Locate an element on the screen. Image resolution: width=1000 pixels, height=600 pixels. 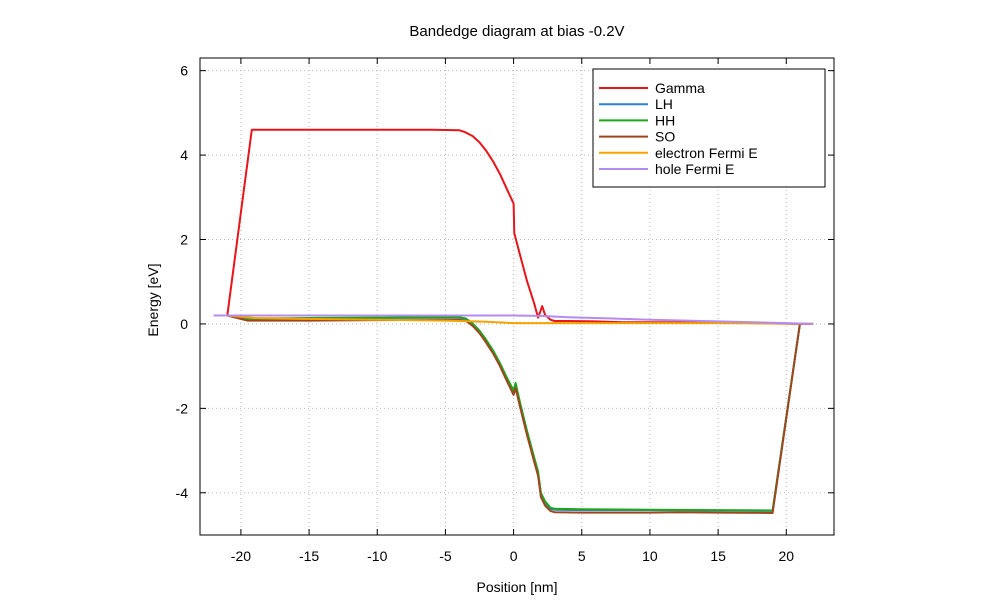
x-tick-label: 10 is located at coordinates (650, 556).